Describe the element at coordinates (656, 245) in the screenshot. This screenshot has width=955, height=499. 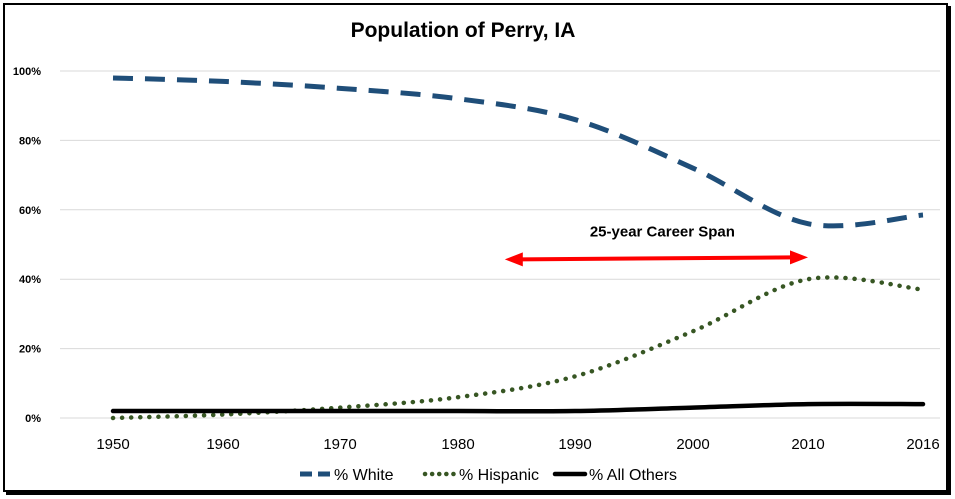
I see `career-span-annotation: 25-year Career Span` at that location.